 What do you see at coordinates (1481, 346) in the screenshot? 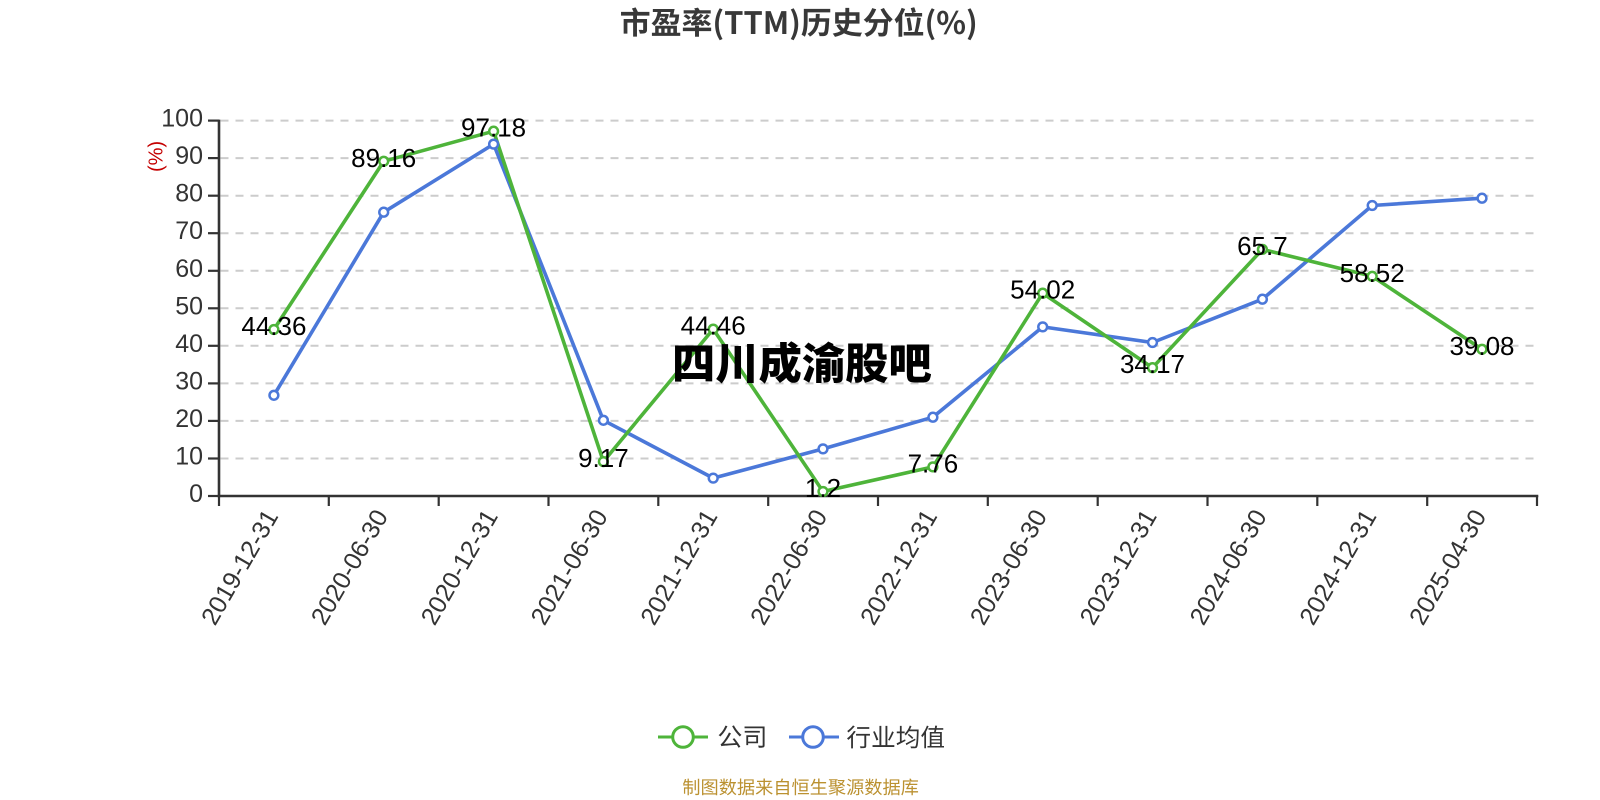
I see `svg-text: 39.08` at bounding box center [1481, 346].